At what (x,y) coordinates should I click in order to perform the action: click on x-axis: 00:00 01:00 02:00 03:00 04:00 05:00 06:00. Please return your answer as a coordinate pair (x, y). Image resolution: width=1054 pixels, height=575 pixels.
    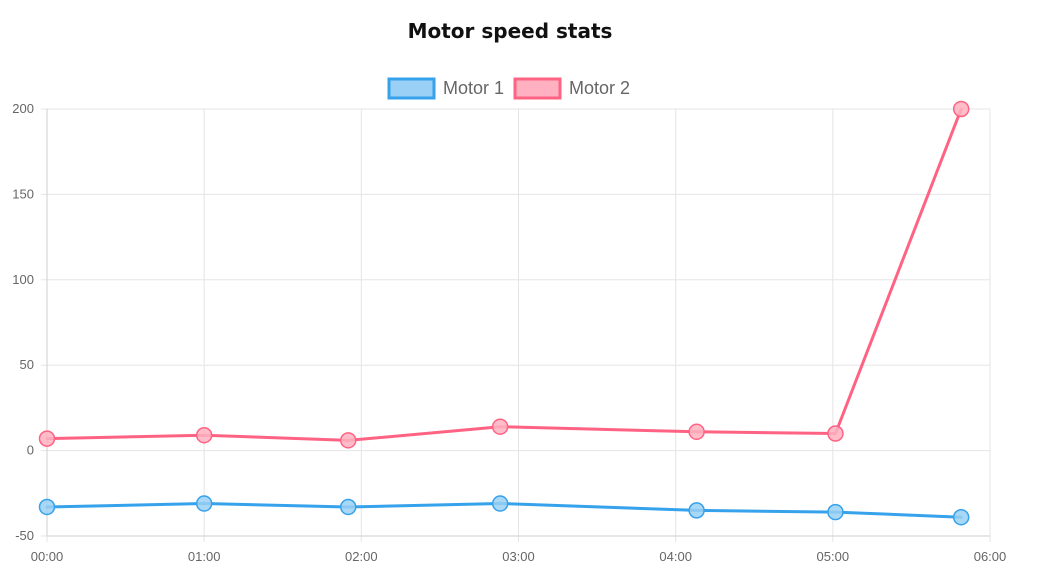
    Looking at the image, I should click on (519, 556).